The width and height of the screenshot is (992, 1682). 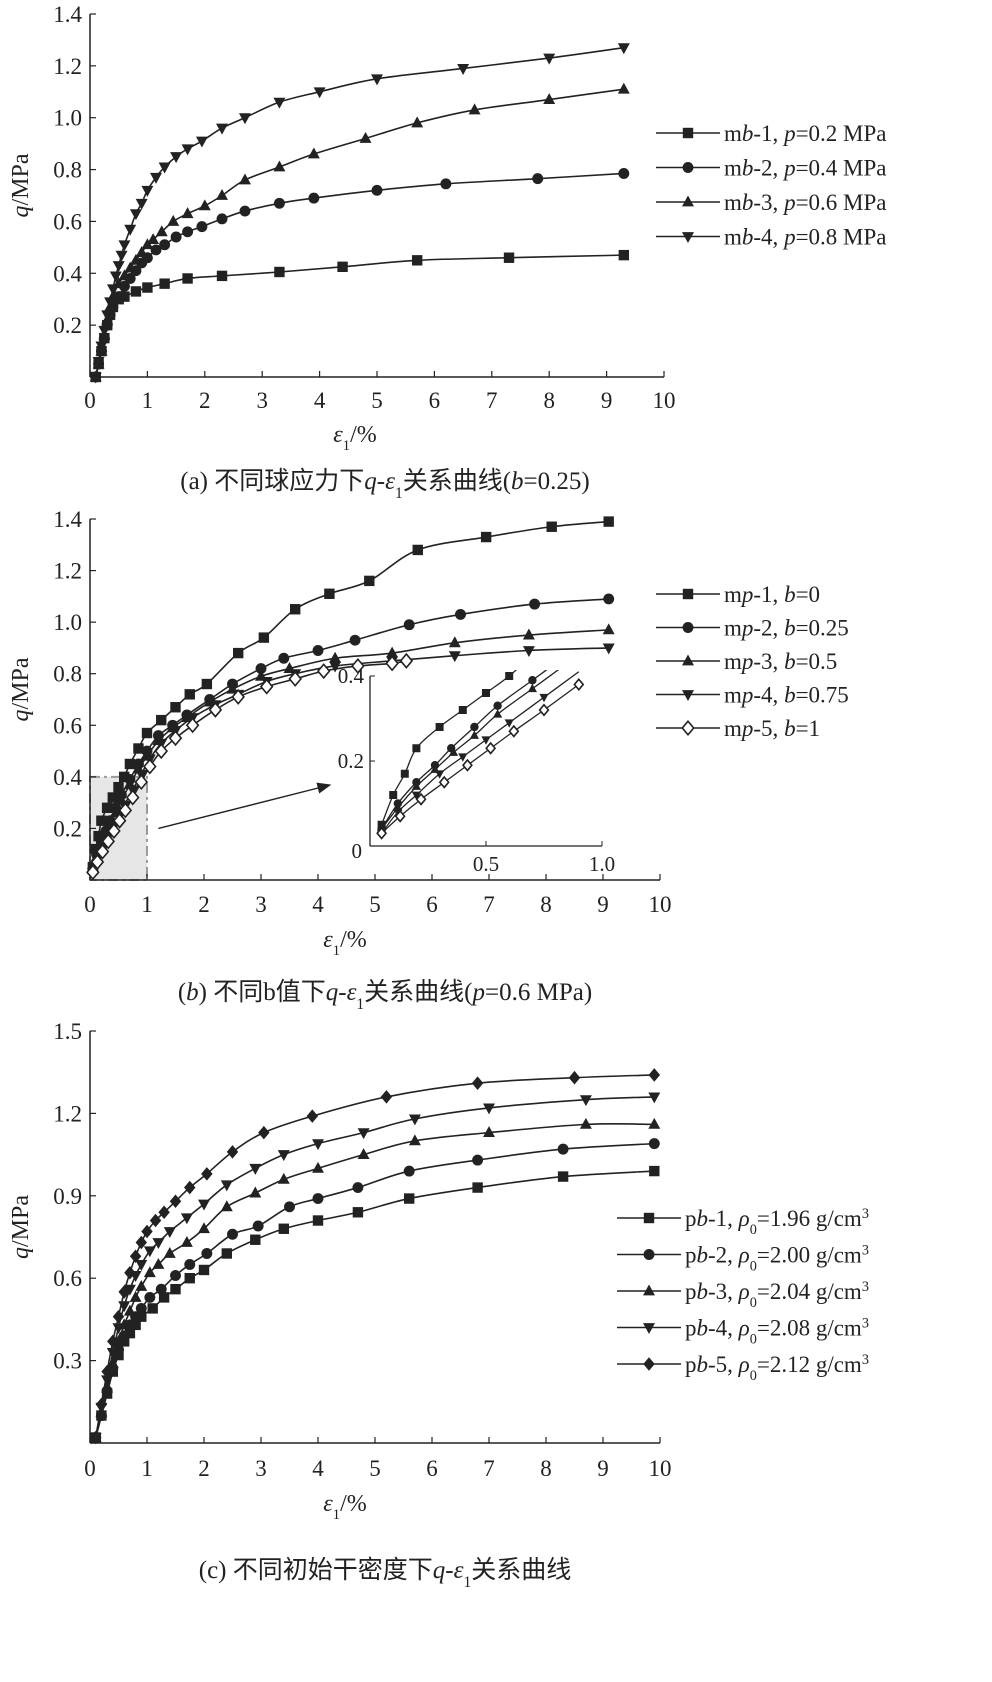 What do you see at coordinates (464, 750) in the screenshot?
I see `inset-series-line` at bounding box center [464, 750].